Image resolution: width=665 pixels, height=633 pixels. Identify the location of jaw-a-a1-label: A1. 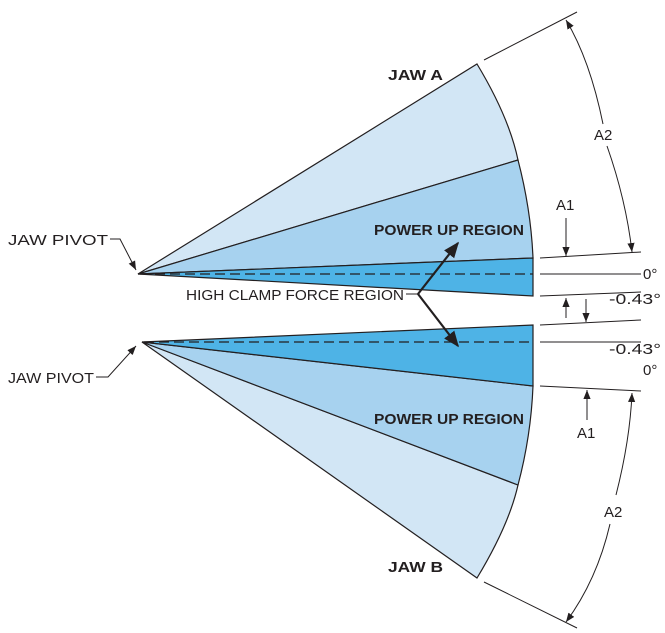
(565, 205).